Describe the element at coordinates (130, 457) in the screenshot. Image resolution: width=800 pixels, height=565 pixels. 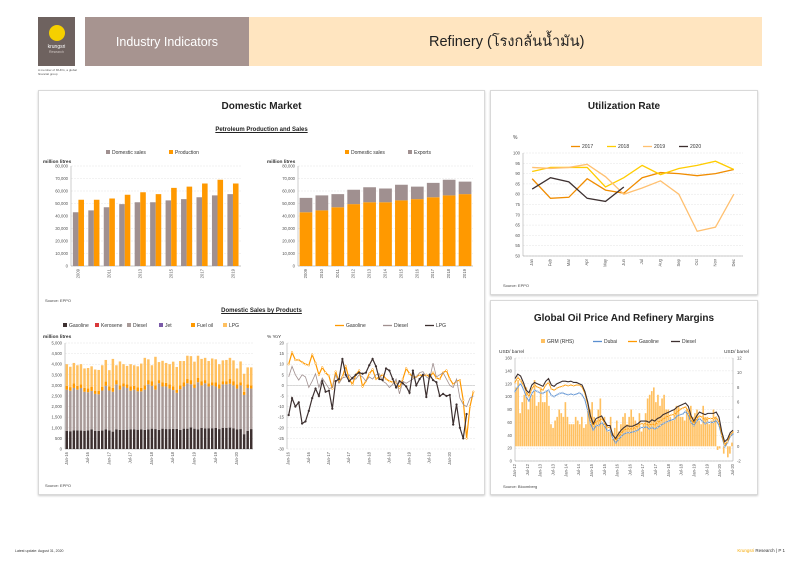
I see `x-tick-label: Jul-17` at that location.